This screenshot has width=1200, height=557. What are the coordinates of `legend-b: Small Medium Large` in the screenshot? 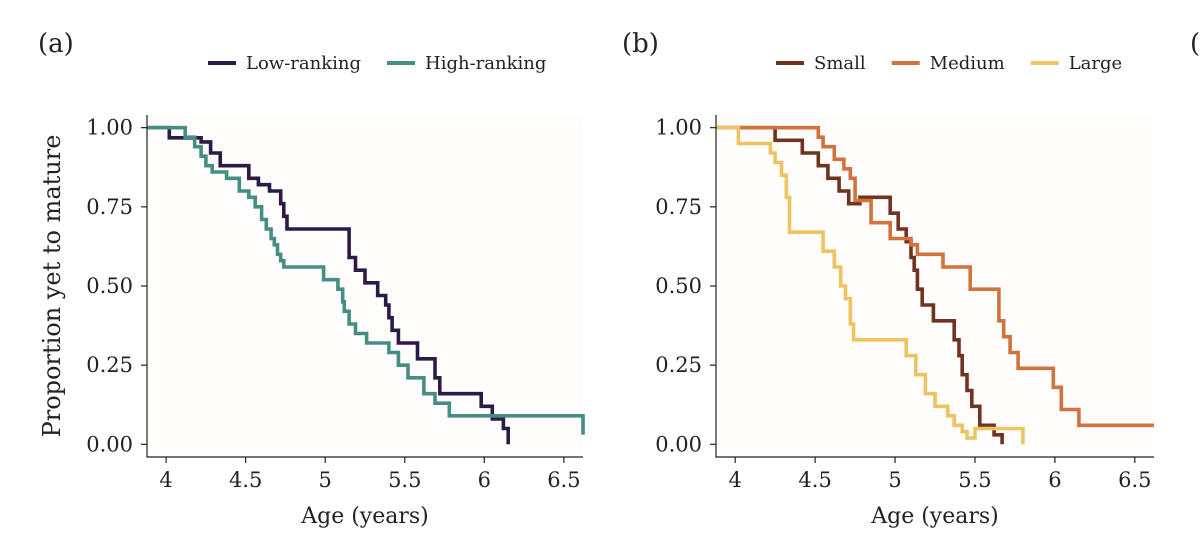 It's located at (949, 63).